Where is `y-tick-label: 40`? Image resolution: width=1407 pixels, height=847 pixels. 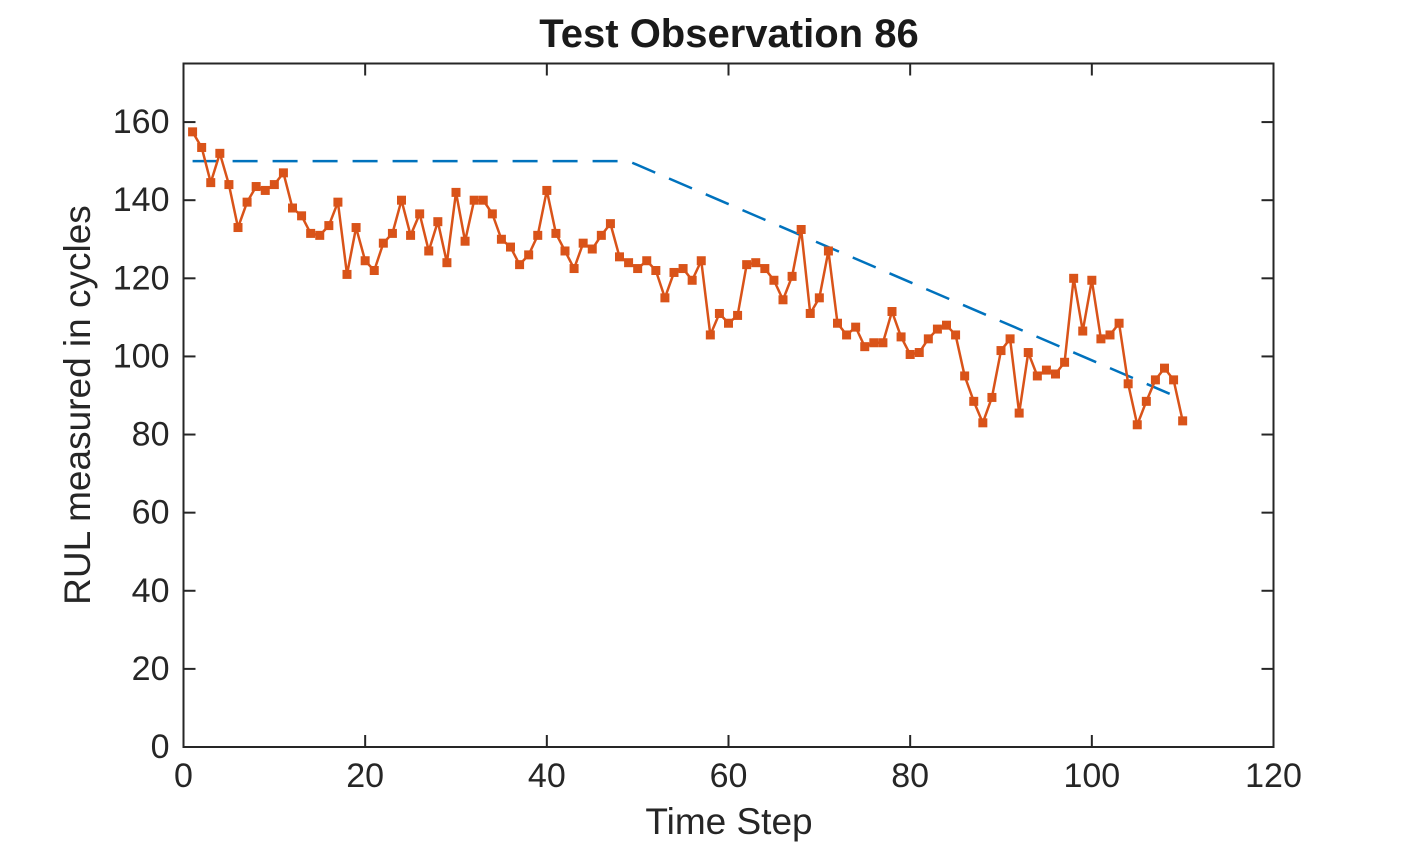 y-tick-label: 40 is located at coordinates (151, 591).